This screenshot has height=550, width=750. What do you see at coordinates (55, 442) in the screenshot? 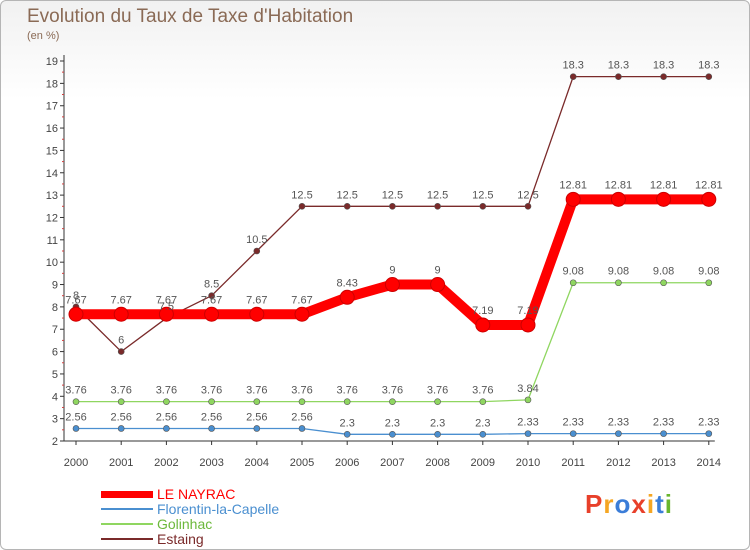
I see `y-tick-label: 2` at bounding box center [55, 442].